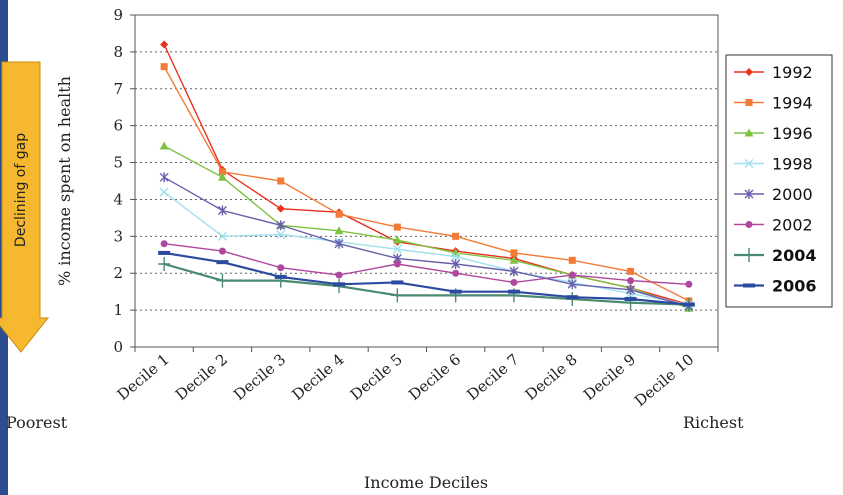 This screenshot has width=843, height=495. I want to click on series-line-1998, so click(426, 248).